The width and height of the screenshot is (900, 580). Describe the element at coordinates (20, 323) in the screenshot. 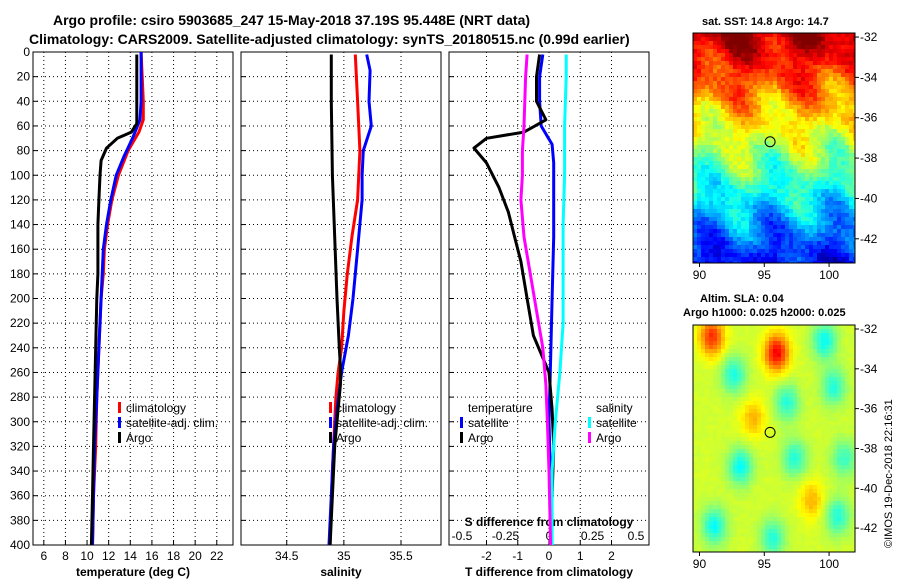

I see `y-tick-label: 220` at that location.